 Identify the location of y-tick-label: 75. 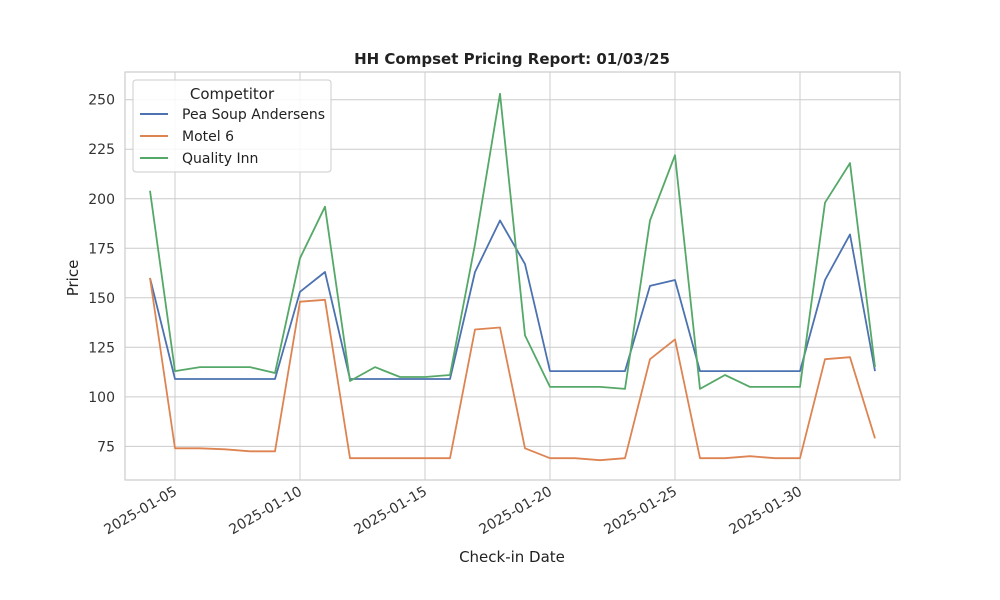
(106, 447).